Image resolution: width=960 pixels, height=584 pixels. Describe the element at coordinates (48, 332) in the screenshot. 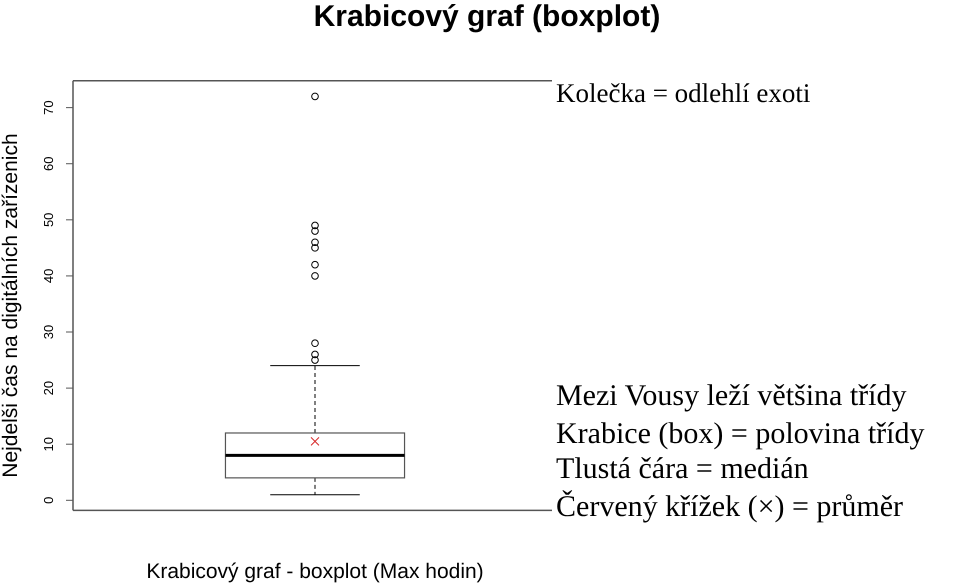

I see `y-tick-label: 30` at that location.